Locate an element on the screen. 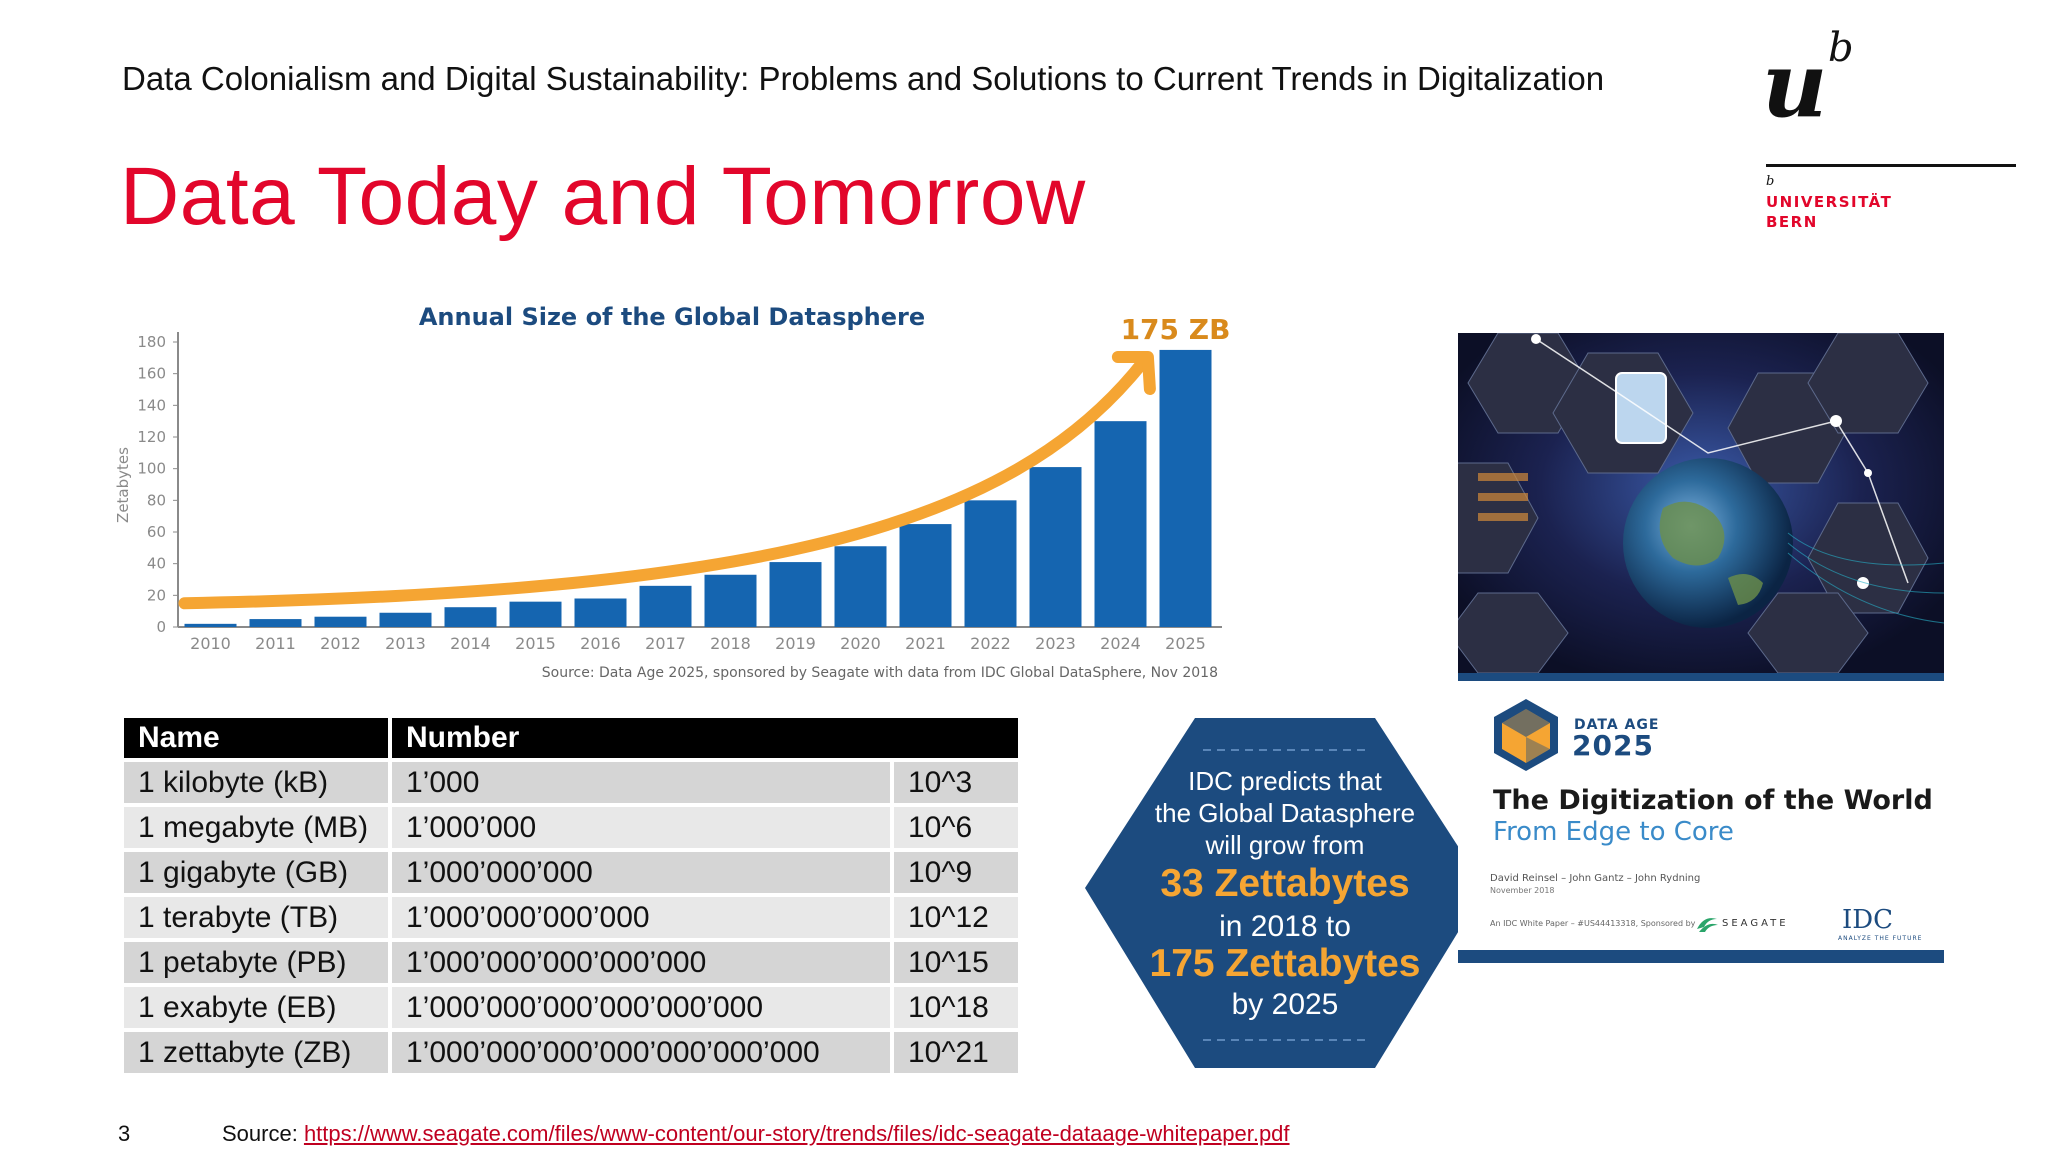  table-row: 1 gigabyte (GB) 1’000’000’000 10^9 is located at coordinates (571, 872).